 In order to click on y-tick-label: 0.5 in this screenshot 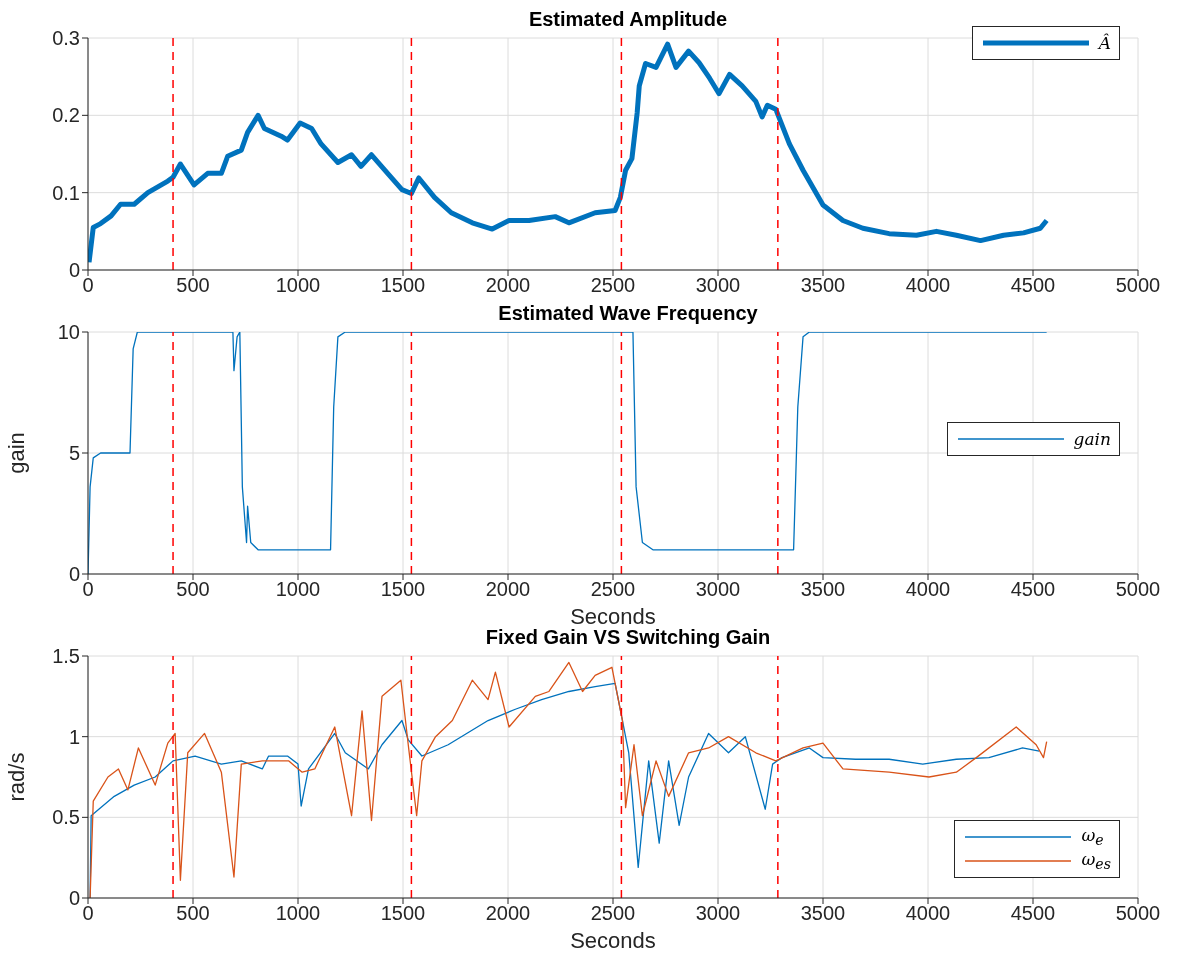, I will do `click(66, 817)`.